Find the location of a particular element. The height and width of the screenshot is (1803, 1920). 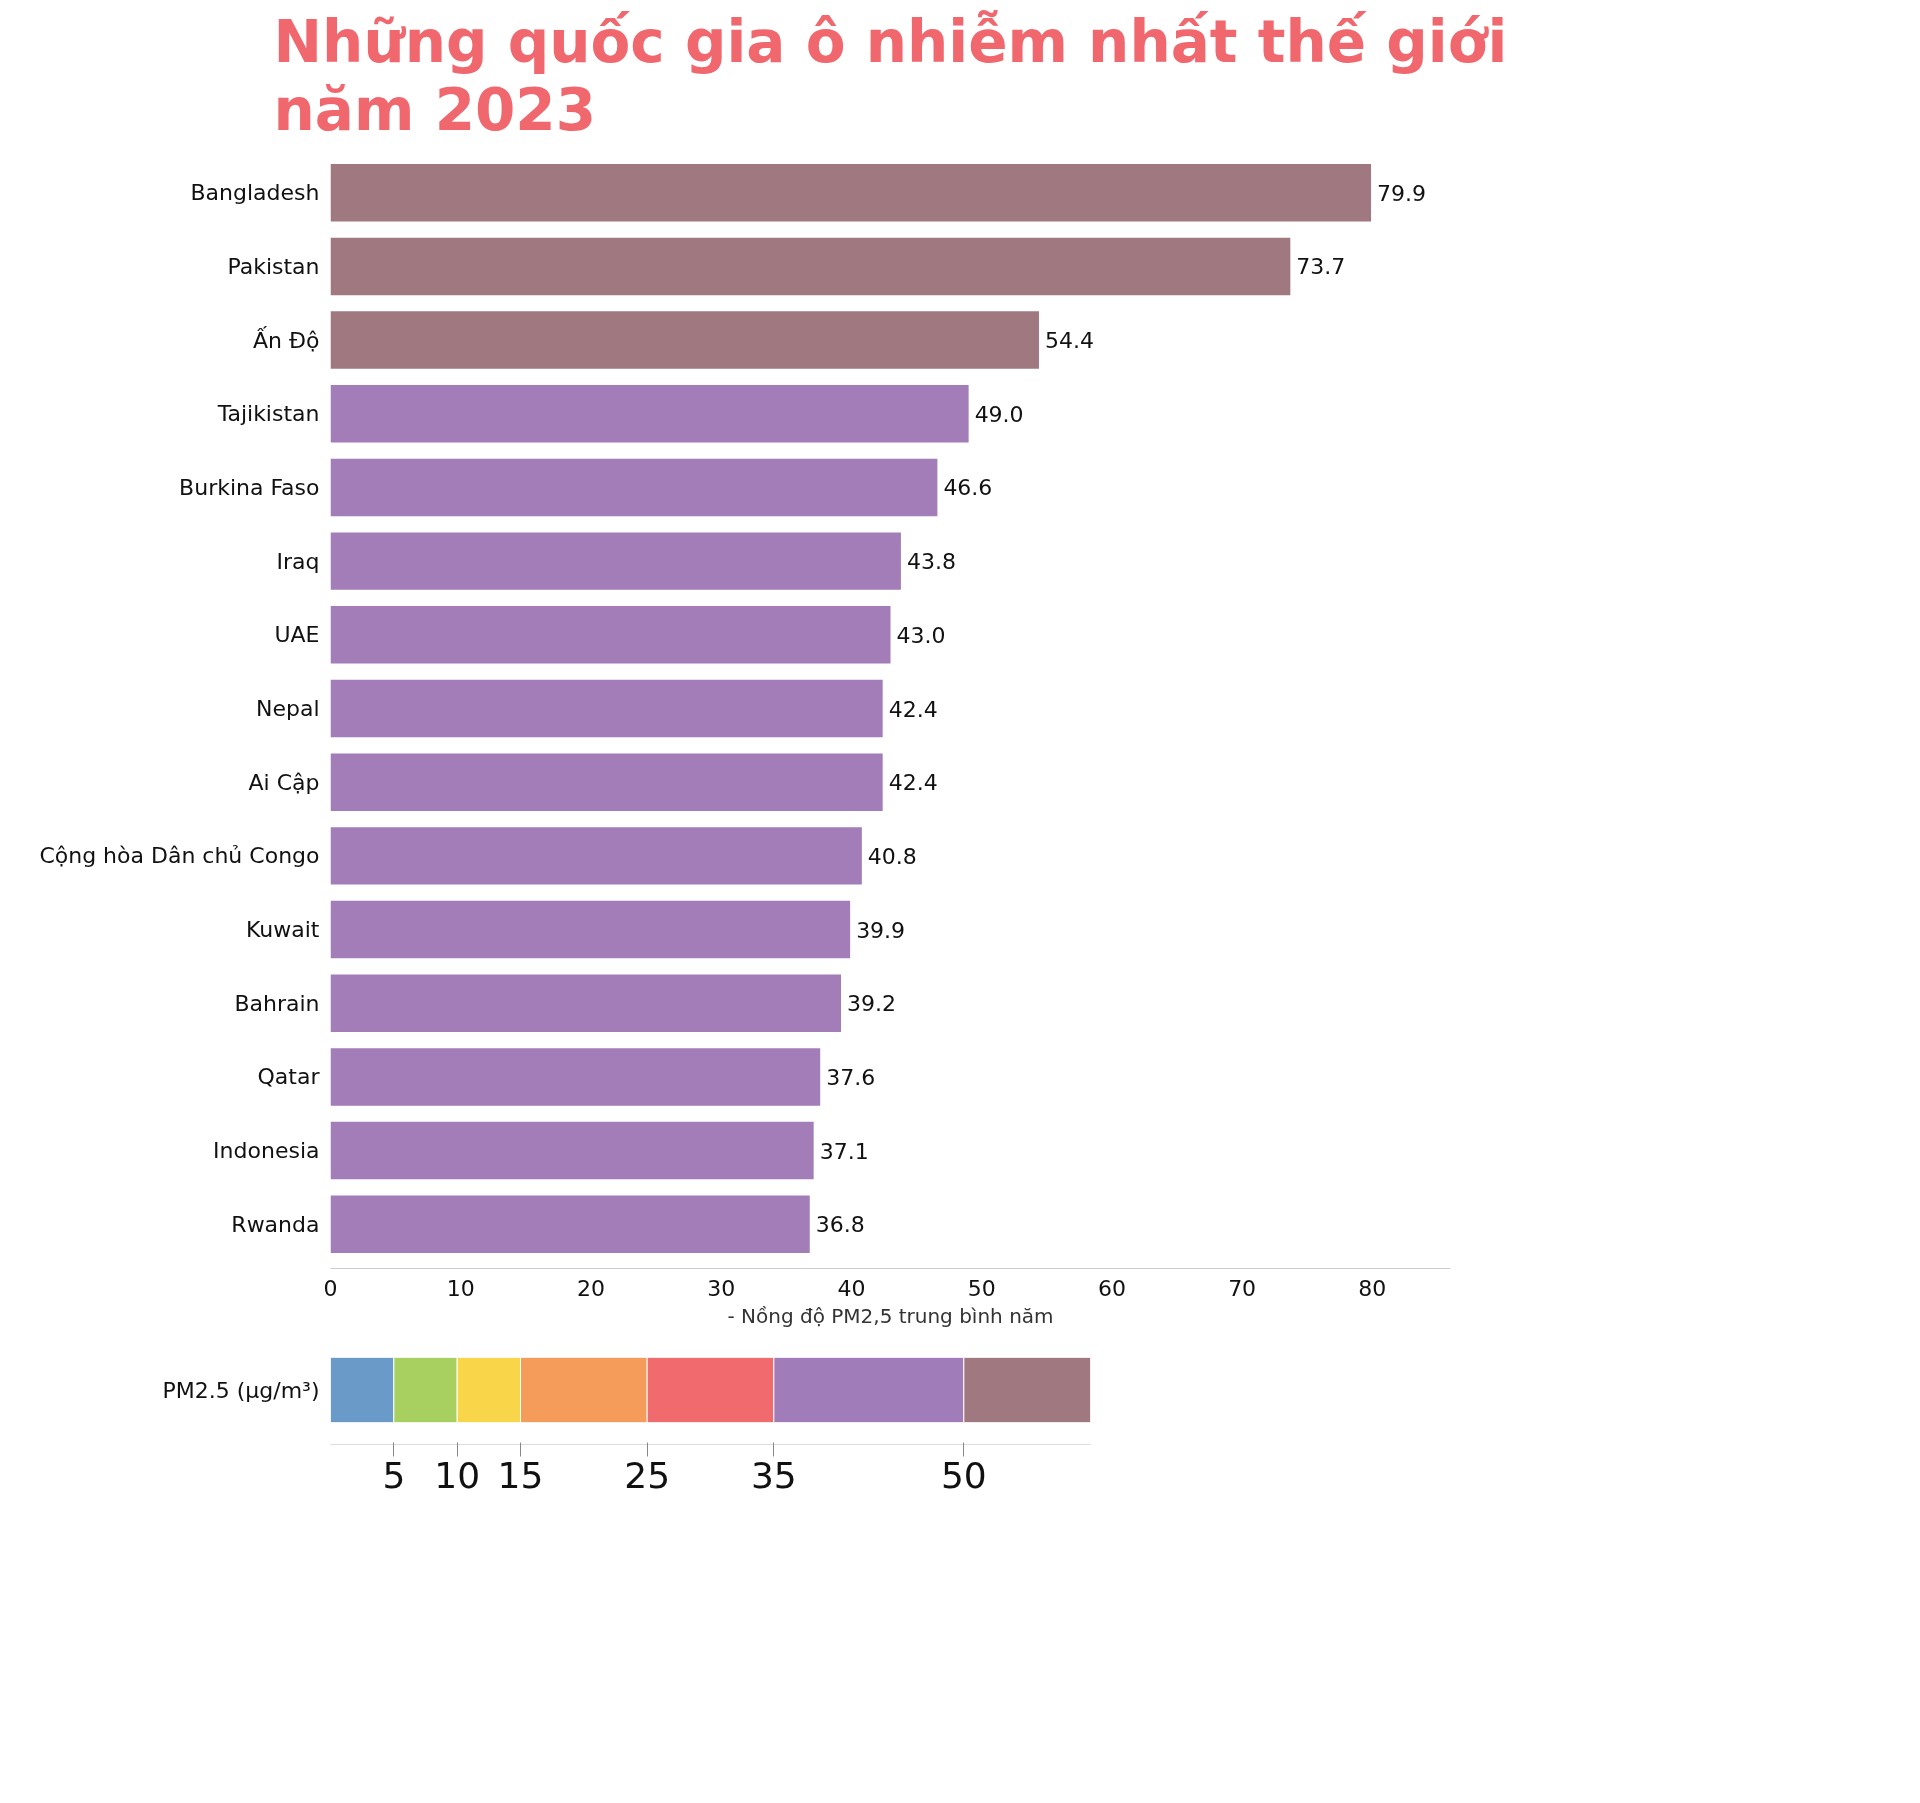

x-tick-label: 15 is located at coordinates (520, 1475).